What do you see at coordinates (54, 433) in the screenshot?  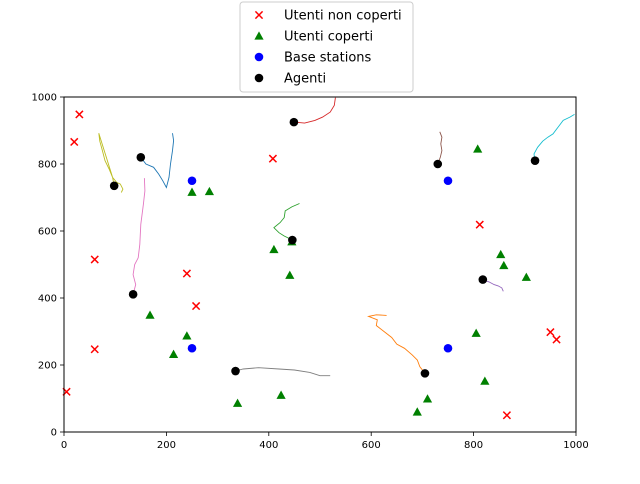 I see `y-tick-label: 0` at bounding box center [54, 433].